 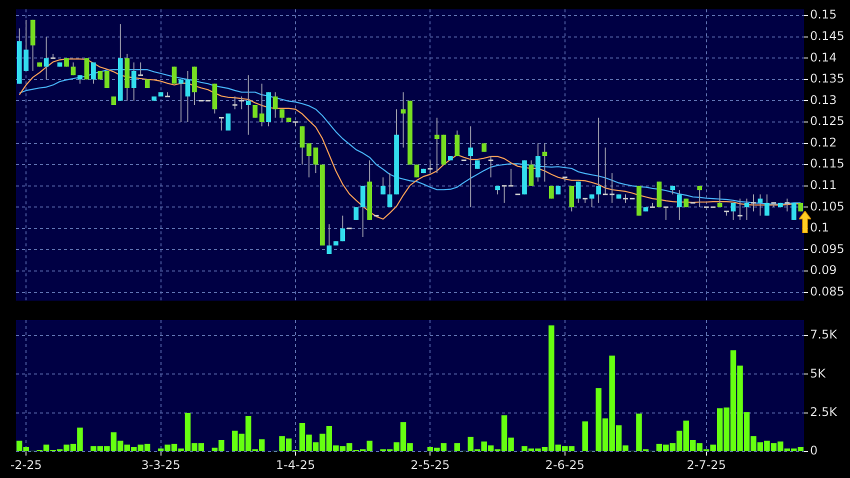 What do you see at coordinates (820, 227) in the screenshot?
I see `y-tick-label: 0.1` at bounding box center [820, 227].